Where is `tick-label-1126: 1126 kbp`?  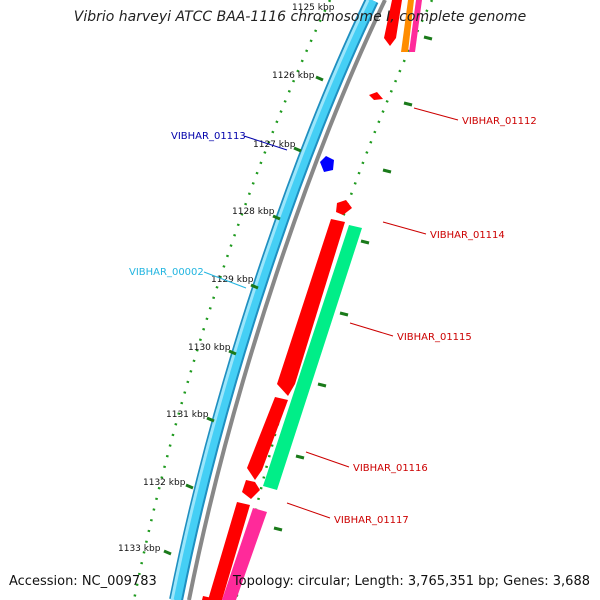 tick-label-1126: 1126 kbp is located at coordinates (293, 76).